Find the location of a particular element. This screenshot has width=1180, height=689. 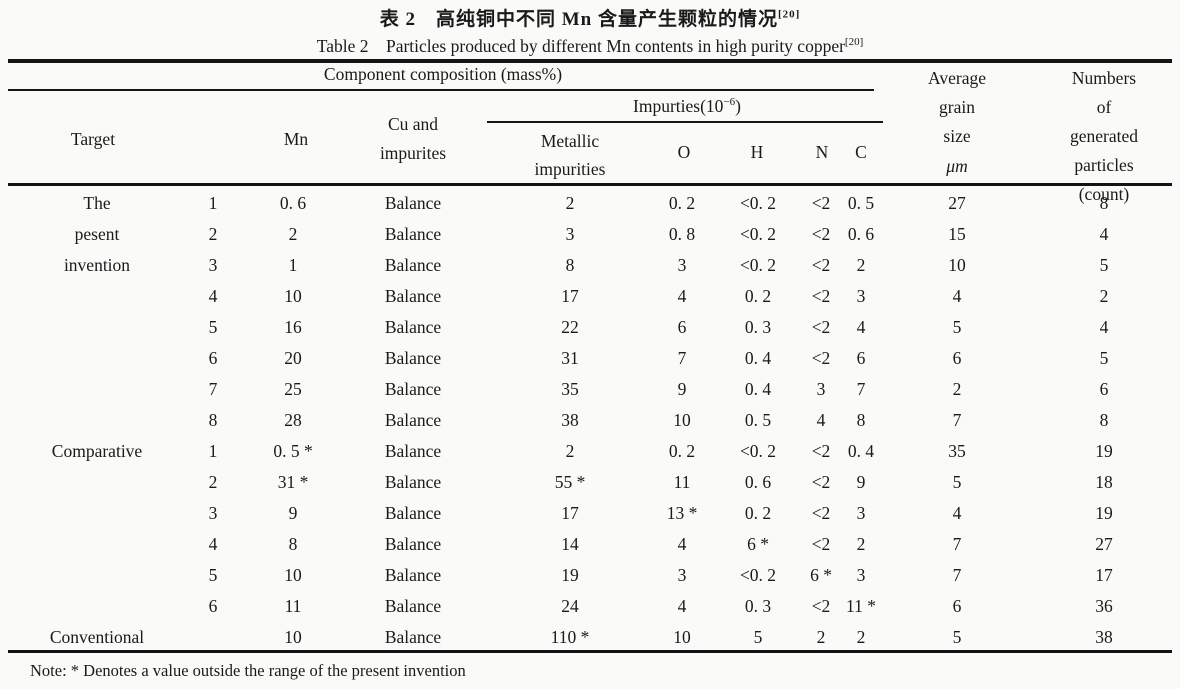

header-oxygen: O is located at coordinates (684, 152).